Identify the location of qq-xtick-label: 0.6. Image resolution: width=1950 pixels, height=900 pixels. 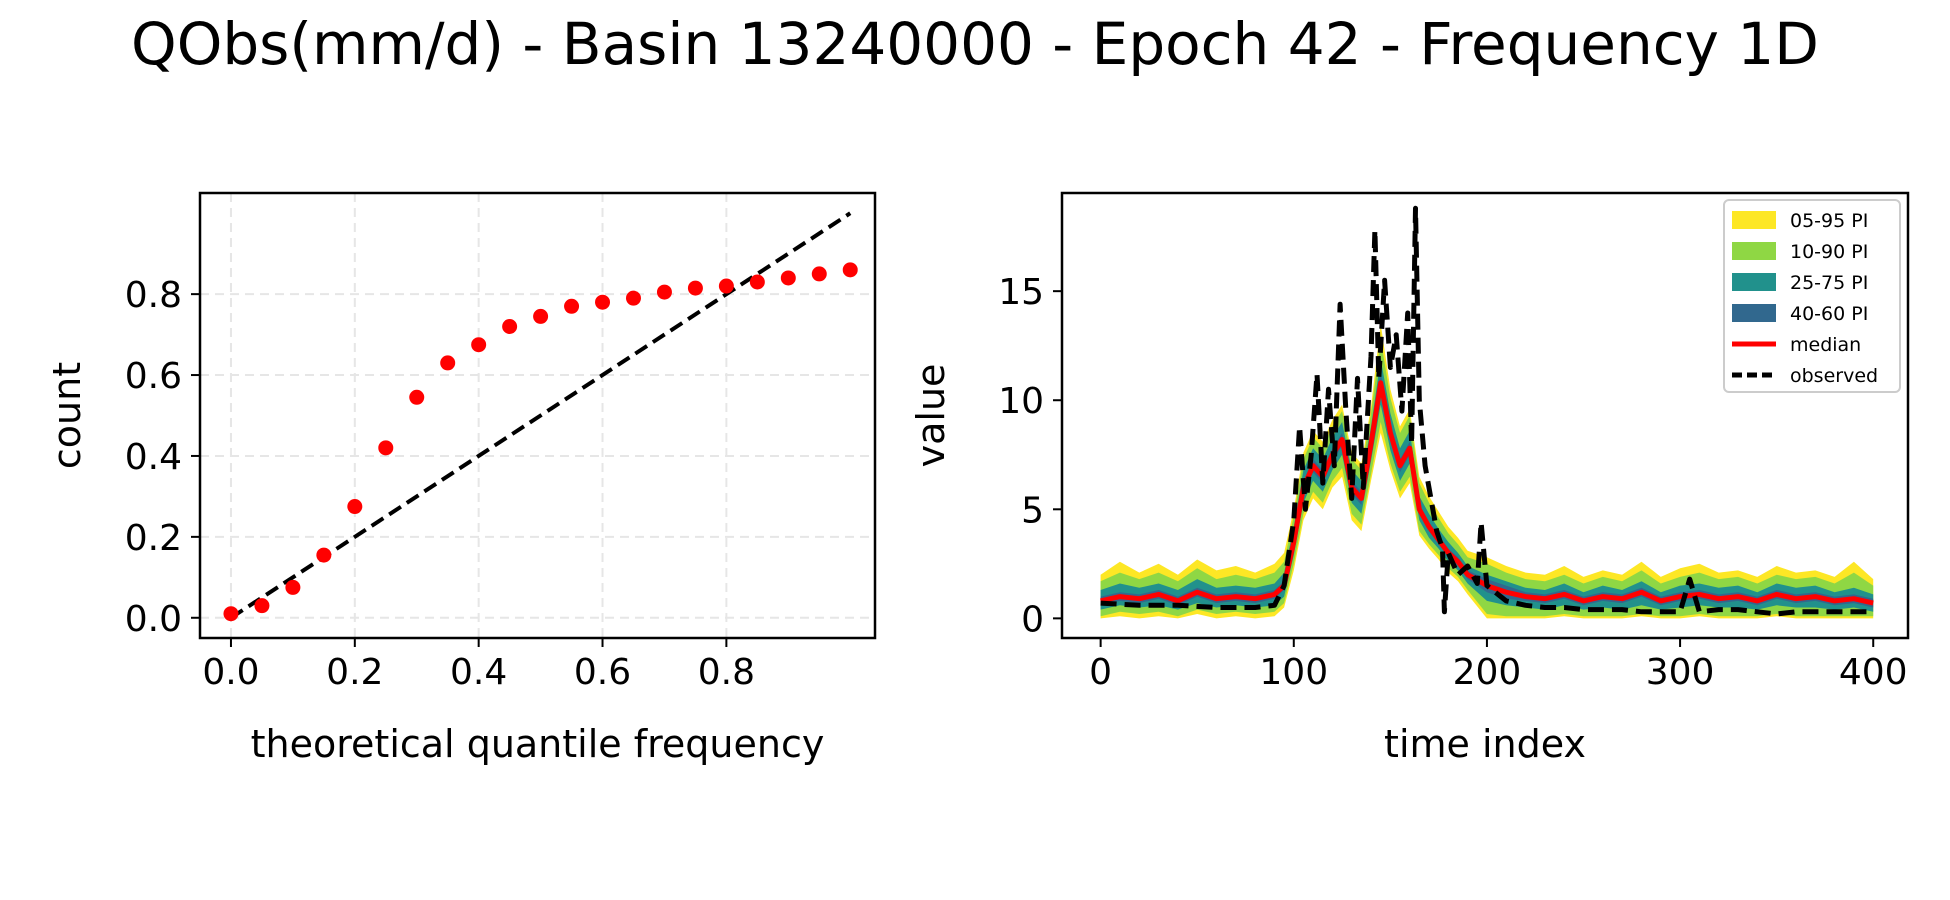
(602, 672).